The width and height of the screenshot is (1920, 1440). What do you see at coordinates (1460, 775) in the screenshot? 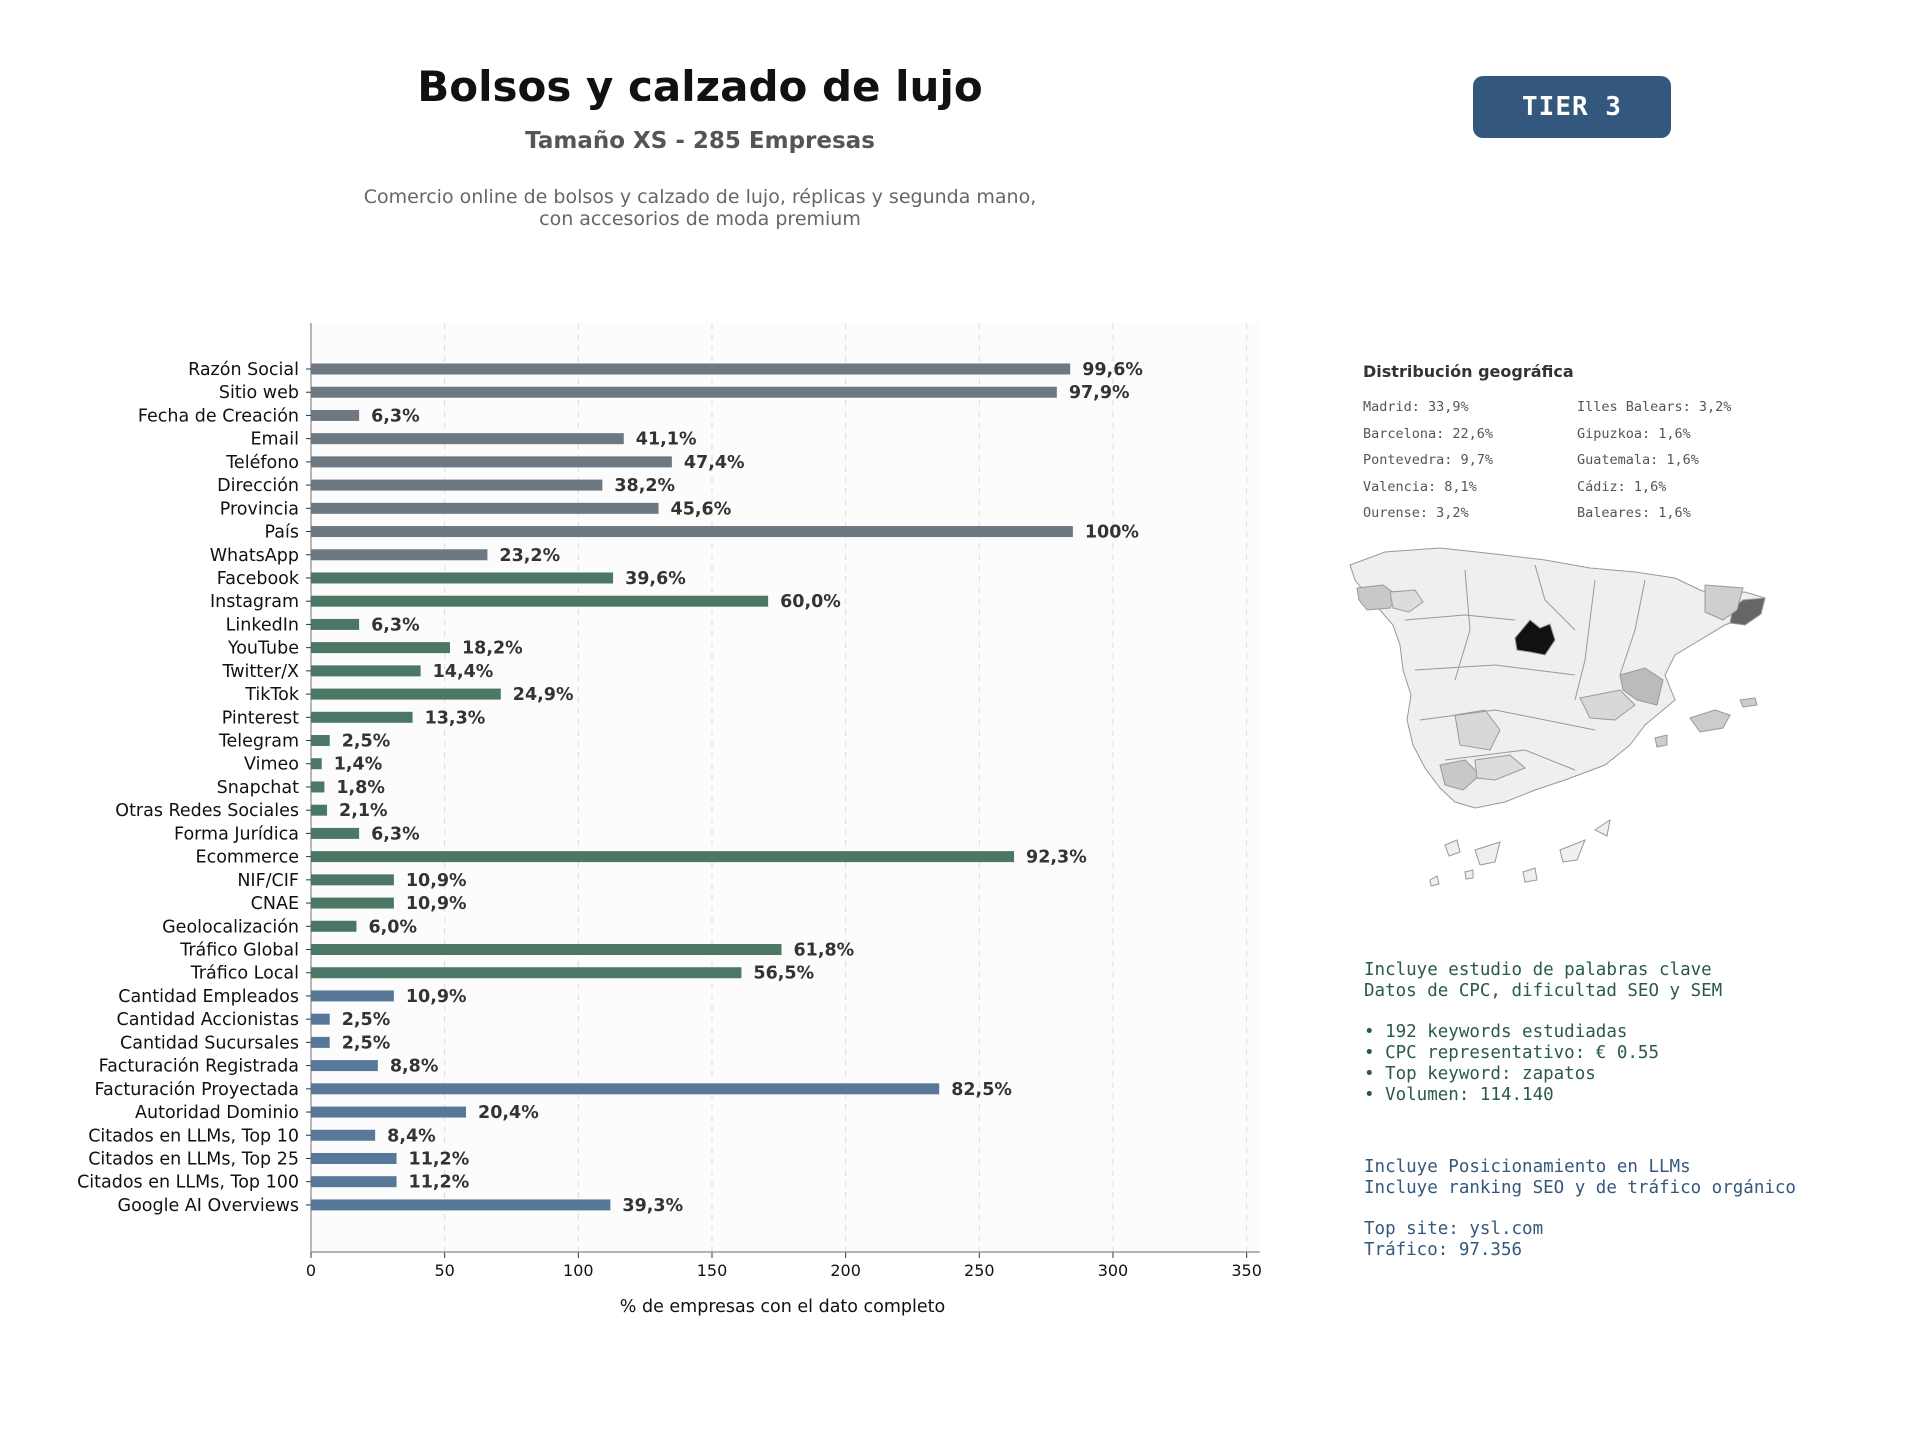
I see `map-cadiz` at bounding box center [1460, 775].